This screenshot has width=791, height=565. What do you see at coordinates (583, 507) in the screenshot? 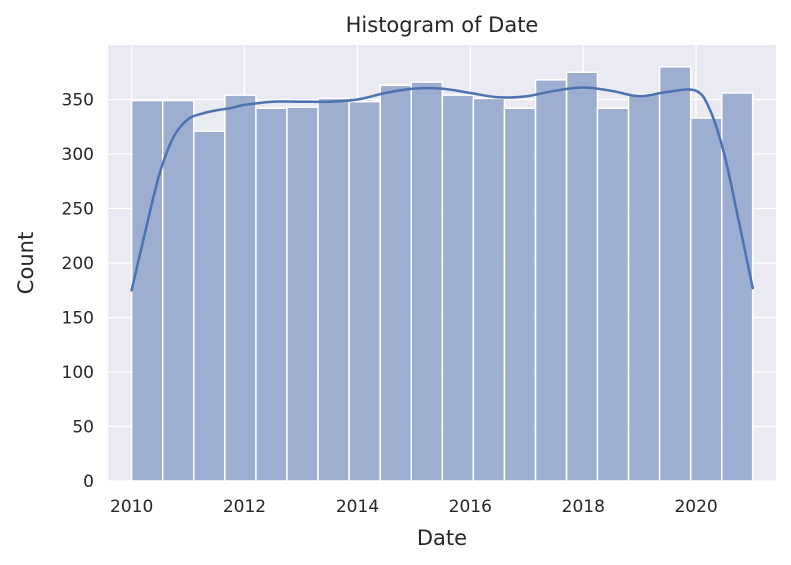
I see `x-tick-label: 2018` at bounding box center [583, 507].